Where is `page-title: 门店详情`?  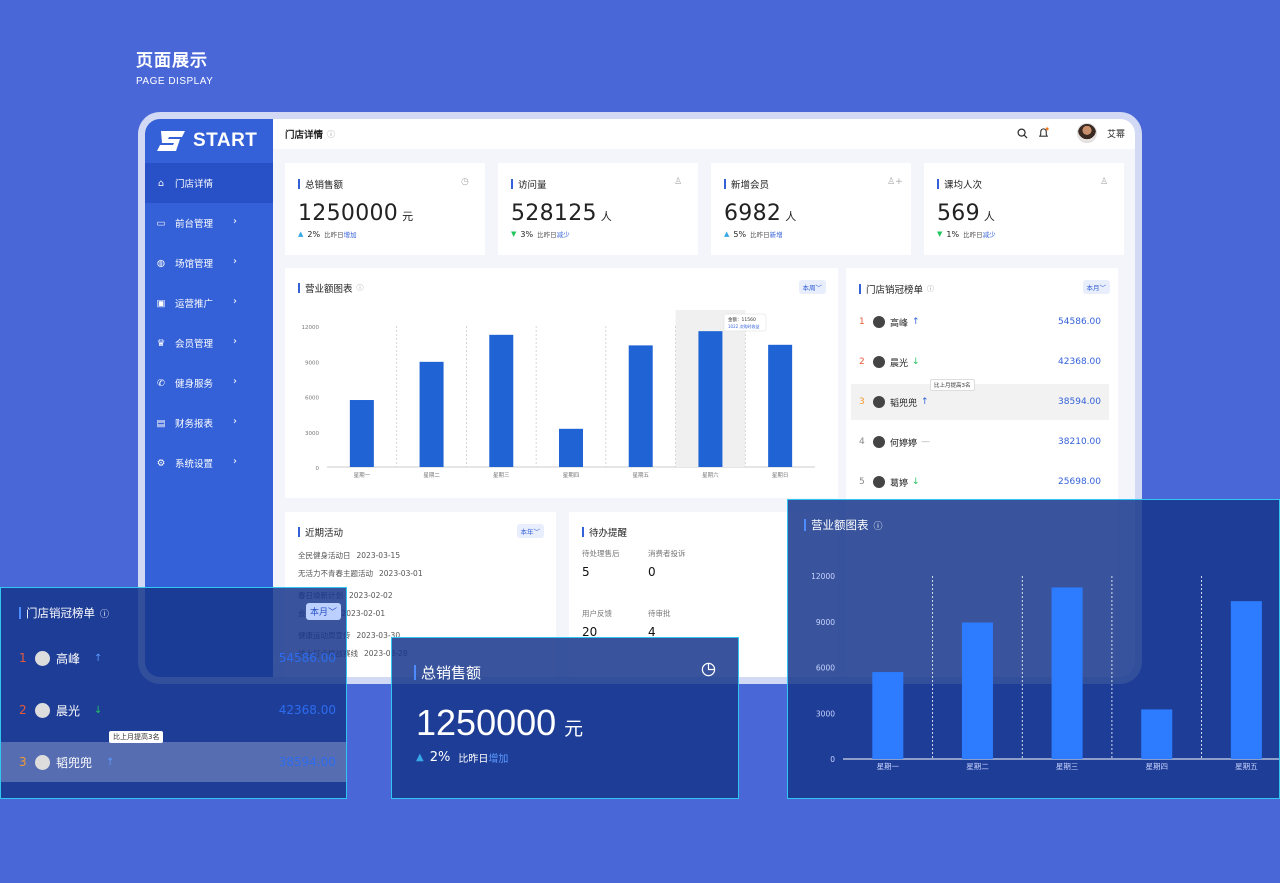 page-title: 门店详情 is located at coordinates (304, 135).